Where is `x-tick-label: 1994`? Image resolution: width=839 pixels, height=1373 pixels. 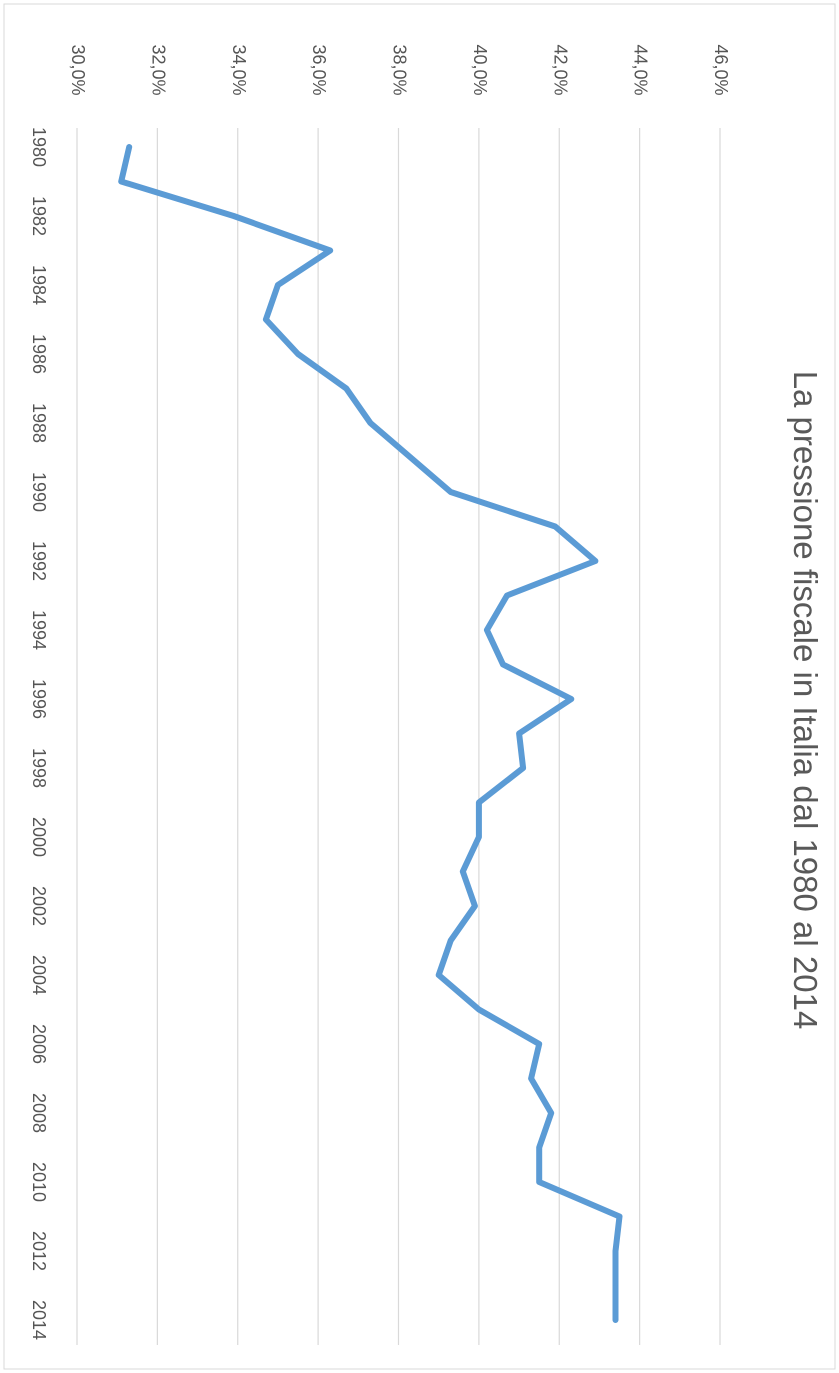 x-tick-label: 1994 is located at coordinates (39, 630).